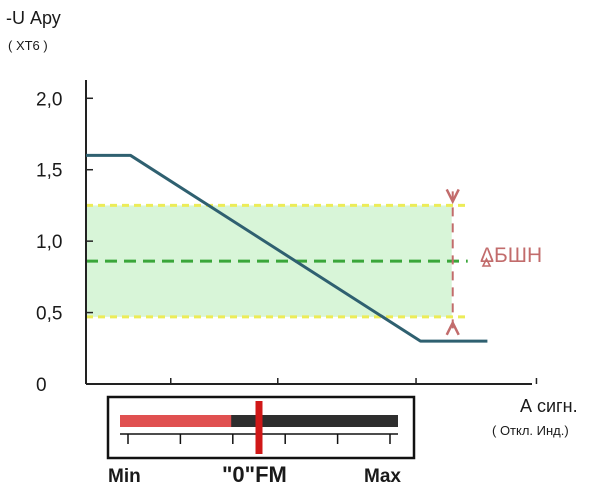 Image resolution: width=600 pixels, height=500 pixels. Describe the element at coordinates (452, 196) in the screenshot. I see `delta-arrow-down` at that location.